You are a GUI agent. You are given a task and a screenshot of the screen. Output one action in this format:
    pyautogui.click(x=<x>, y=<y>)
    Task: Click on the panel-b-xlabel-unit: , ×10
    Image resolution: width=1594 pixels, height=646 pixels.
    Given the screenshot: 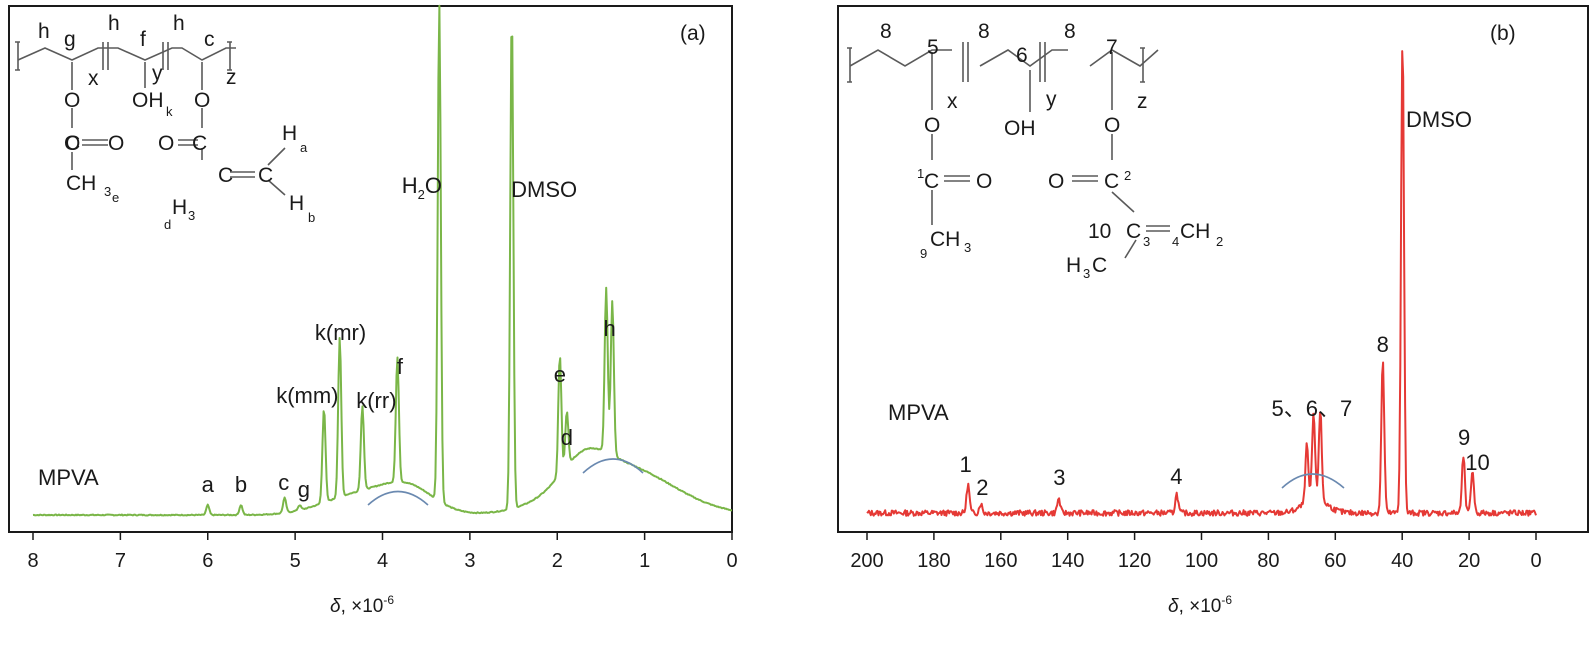 What is the action you would take?
    pyautogui.click(x=1200, y=606)
    